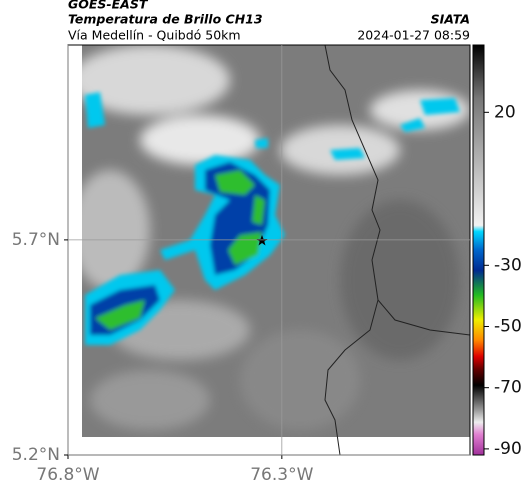 The image size is (526, 491). Describe the element at coordinates (67, 475) in the screenshot. I see `x-tick-label: 76.8°W` at that location.